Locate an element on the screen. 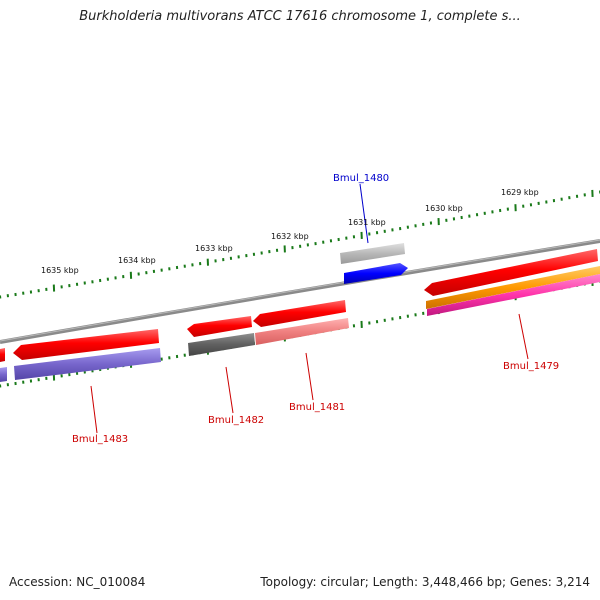  gene-bmul-1481-cds is located at coordinates (299, 313).